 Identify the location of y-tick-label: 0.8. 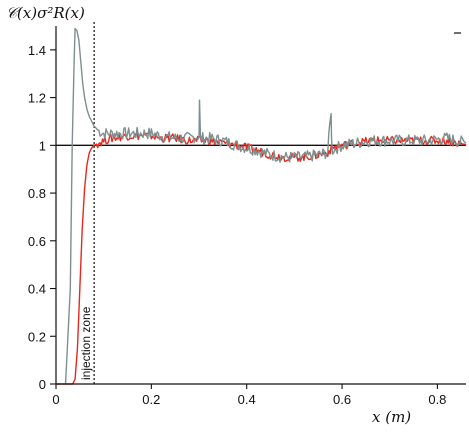
(37, 193).